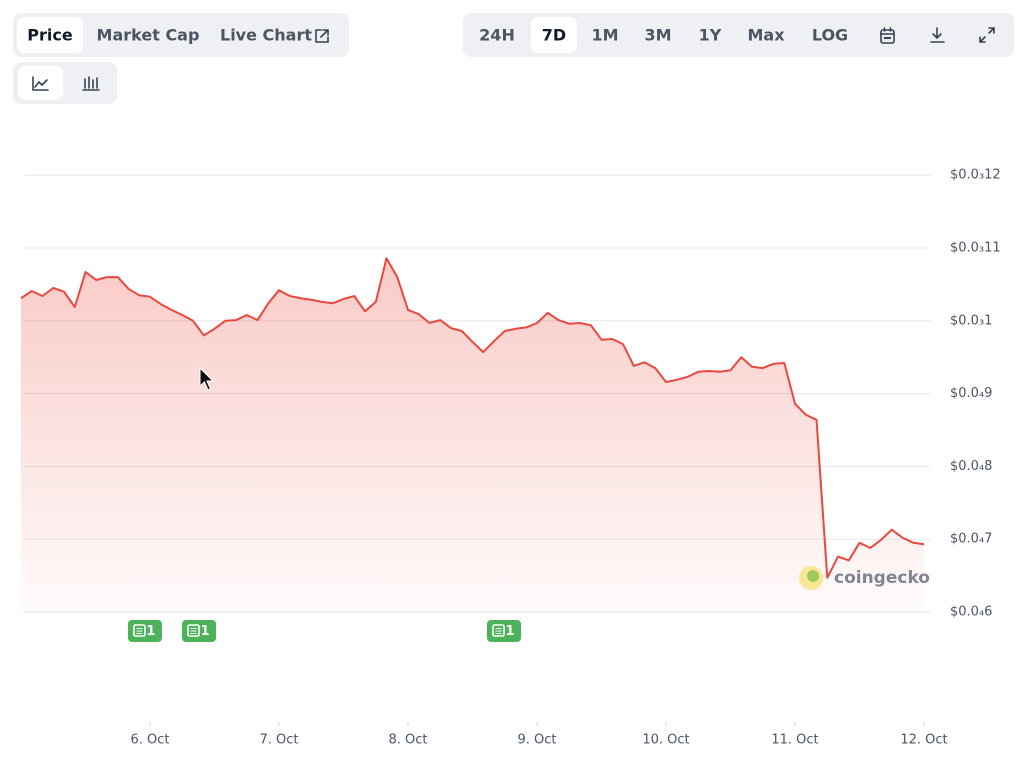 The image size is (1024, 757). What do you see at coordinates (923, 740) in the screenshot?
I see `x-tick-label: 12. Oct` at bounding box center [923, 740].